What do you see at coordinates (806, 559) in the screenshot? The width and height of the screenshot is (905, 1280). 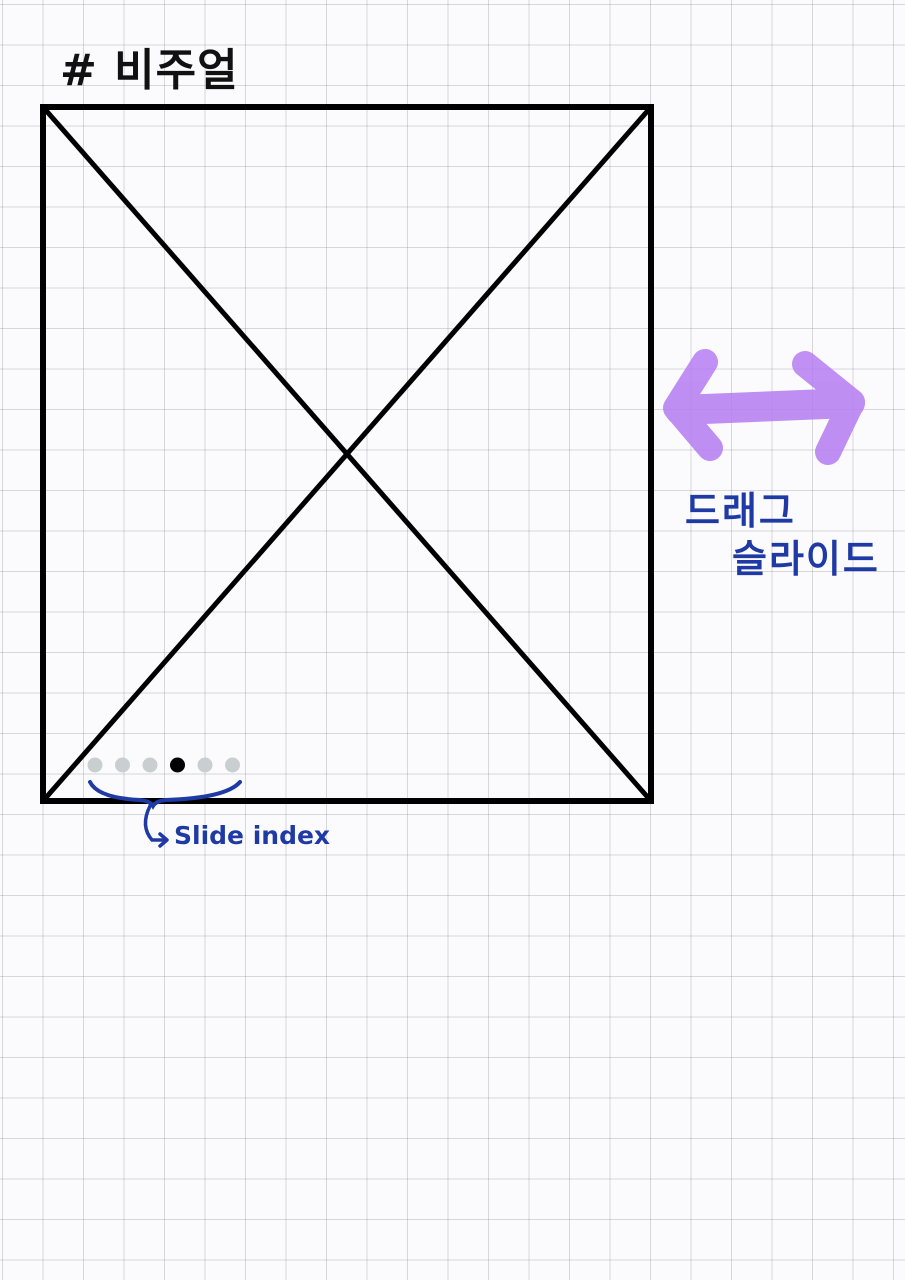 I see `drag-label-line2: 슬라이드` at bounding box center [806, 559].